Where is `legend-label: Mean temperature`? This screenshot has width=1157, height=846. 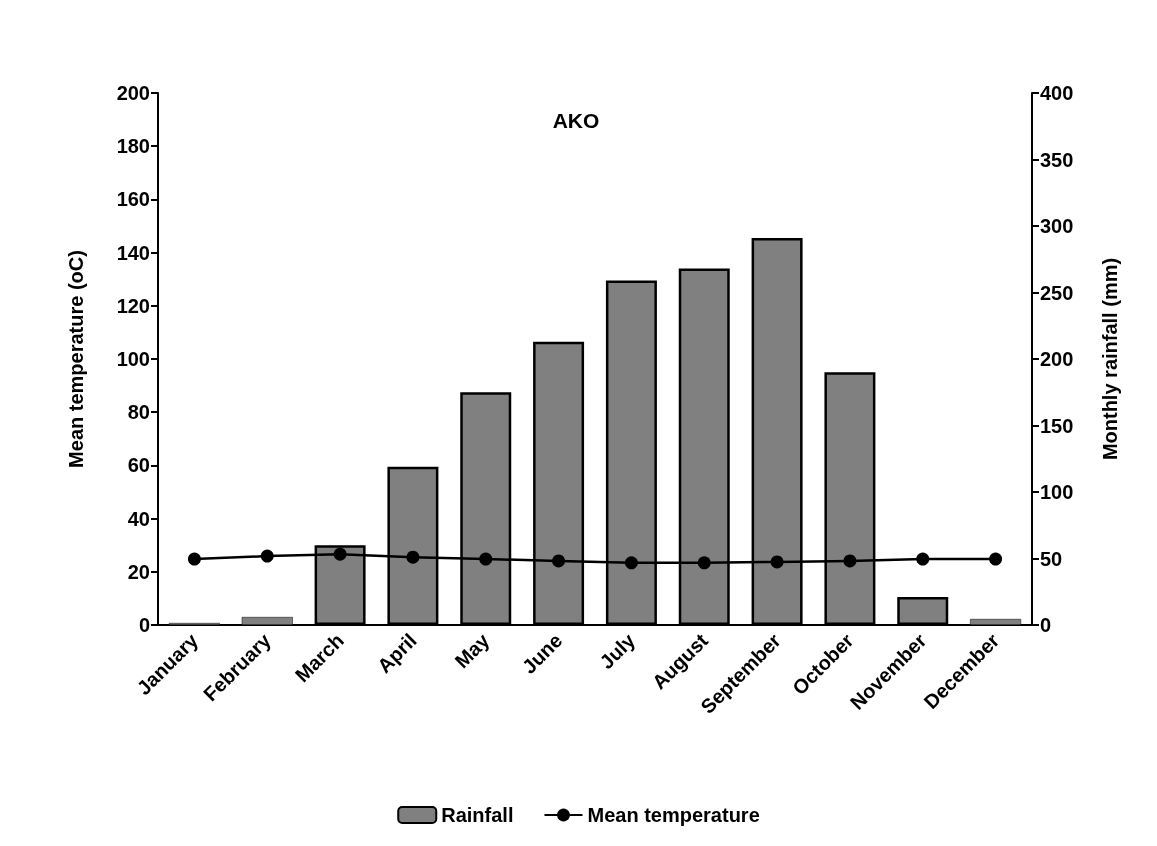
legend-label: Mean temperature is located at coordinates (673, 815).